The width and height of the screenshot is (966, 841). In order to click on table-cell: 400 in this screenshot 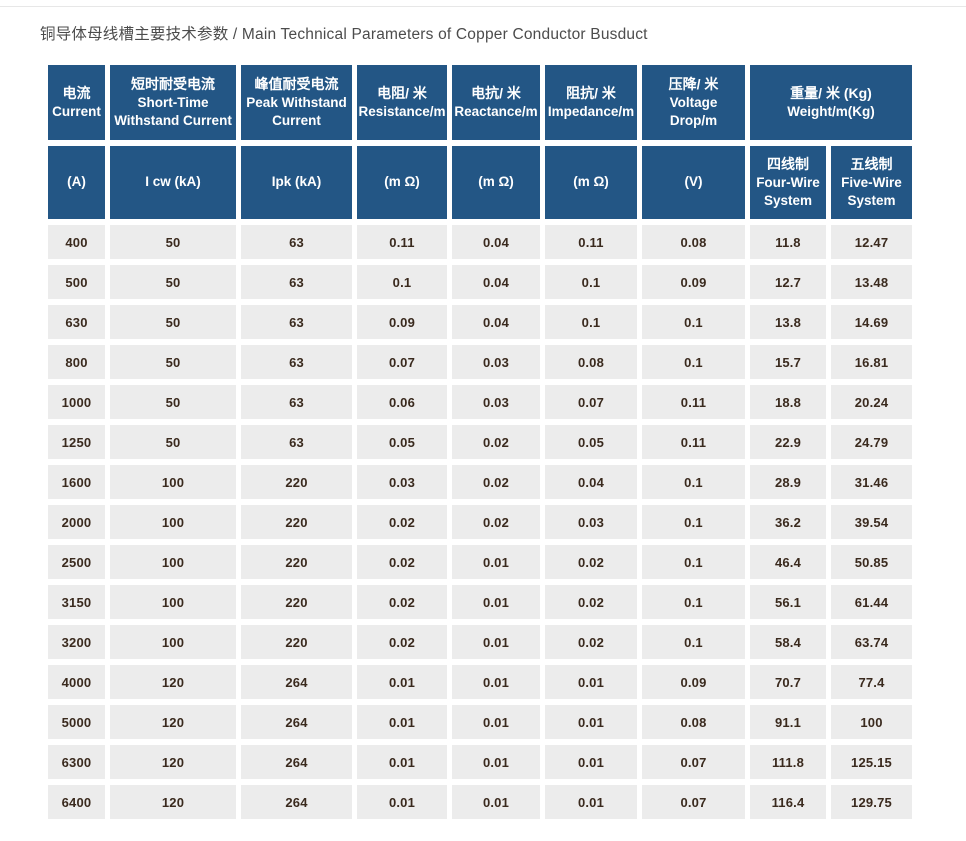, I will do `click(76, 242)`.